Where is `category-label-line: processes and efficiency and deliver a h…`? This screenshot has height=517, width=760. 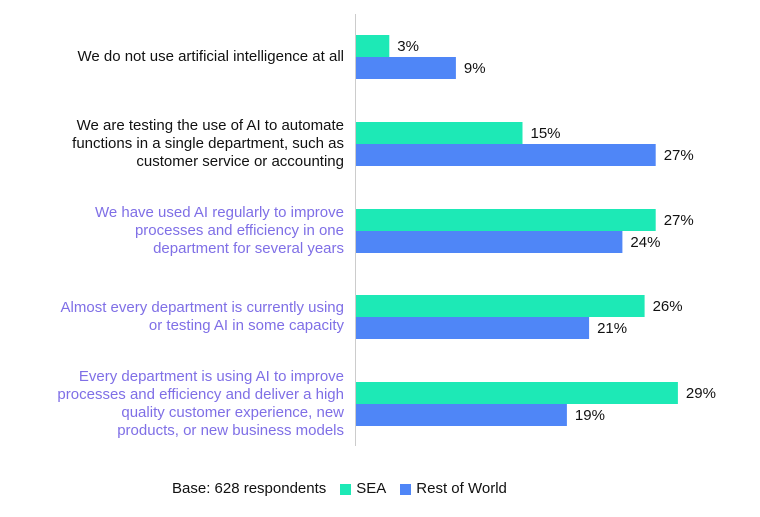
category-label-line: processes and efficiency and deliver a h… is located at coordinates (200, 394).